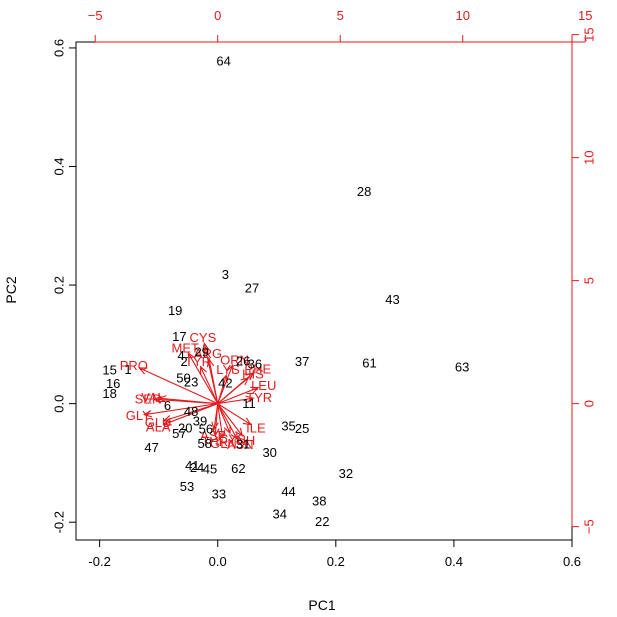  I want to click on observation-label: 16, so click(113, 383).